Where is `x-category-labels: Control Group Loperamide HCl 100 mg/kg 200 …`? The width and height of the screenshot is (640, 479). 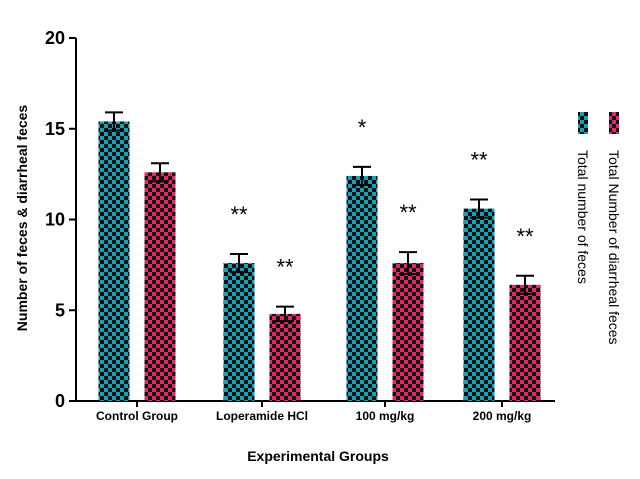
x-category-labels: Control Group Loperamide HCl 100 mg/kg 200 … is located at coordinates (313, 412).